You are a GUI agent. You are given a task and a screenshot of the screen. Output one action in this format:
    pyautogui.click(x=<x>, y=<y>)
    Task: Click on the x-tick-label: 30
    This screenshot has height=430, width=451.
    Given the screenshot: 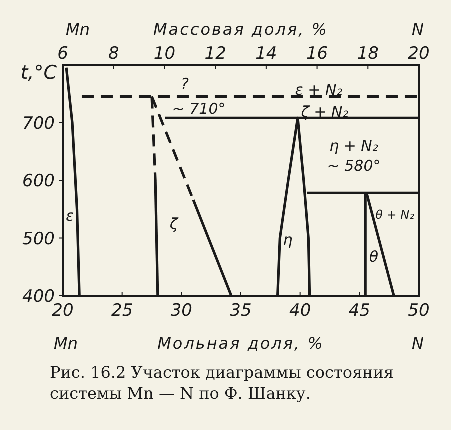 What is the action you would take?
    pyautogui.click(x=181, y=311)
    